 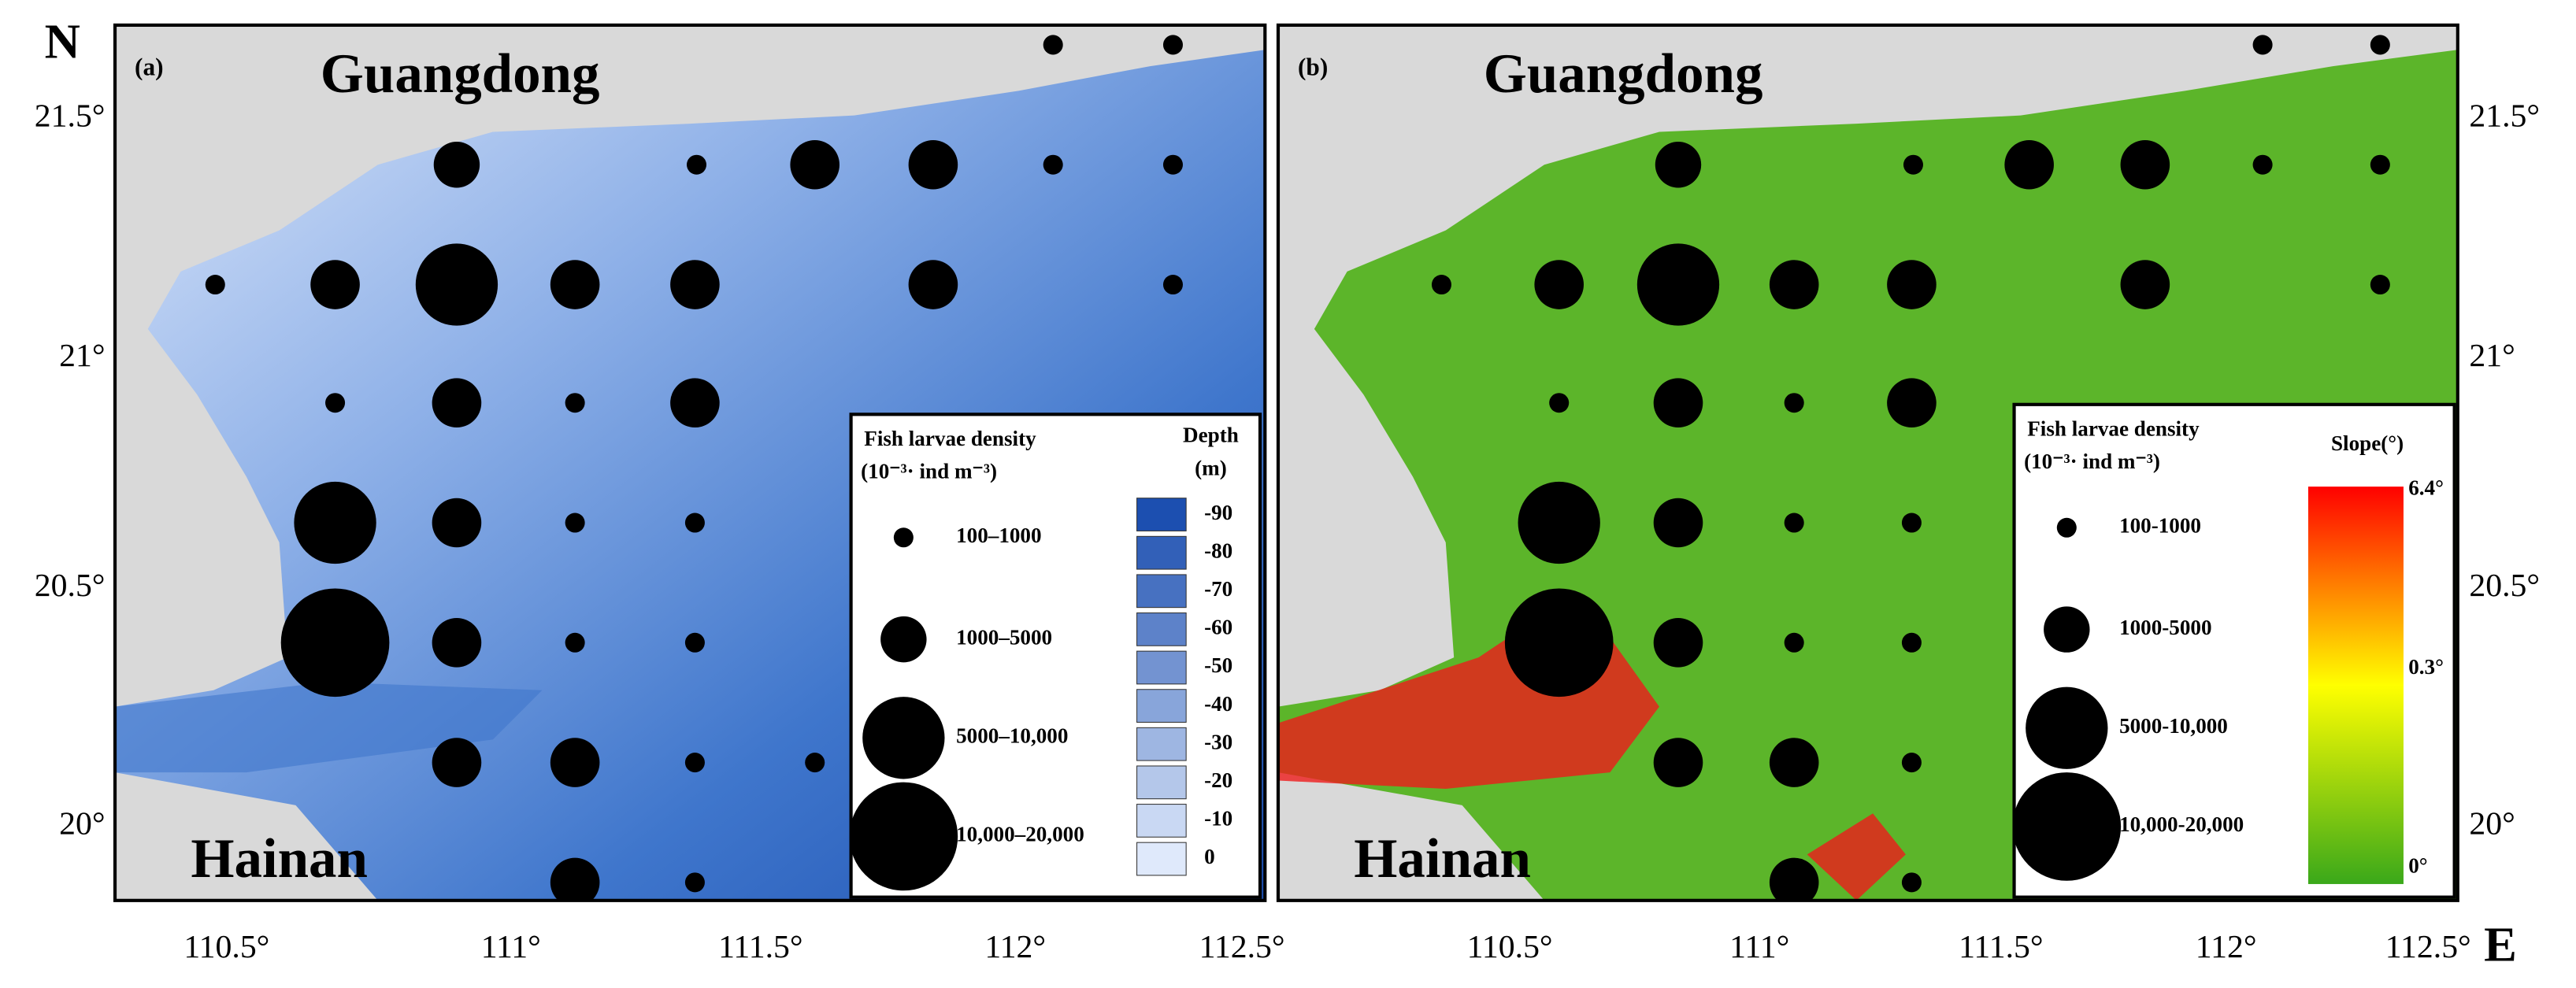 I want to click on x-tick-label: 111°, so click(x=511, y=947).